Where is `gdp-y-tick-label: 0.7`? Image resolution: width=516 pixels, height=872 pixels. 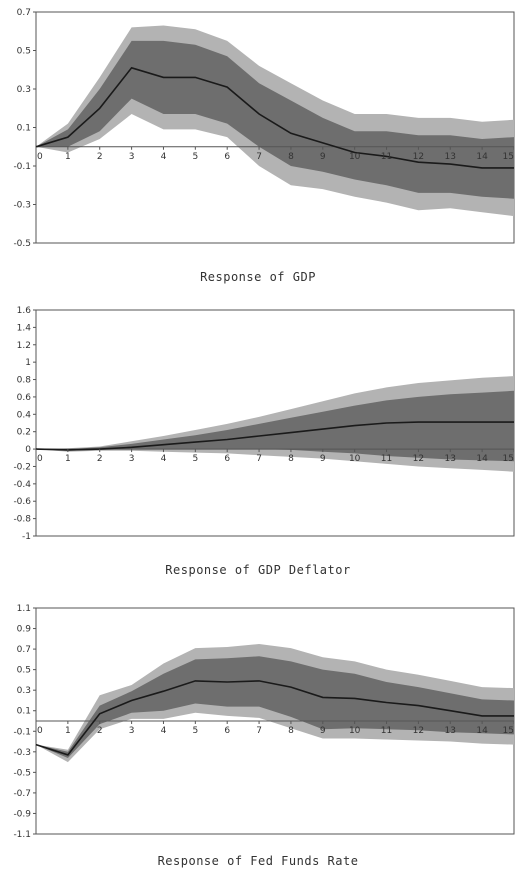
gdp-y-tick-label: 0.7 is located at coordinates (24, 13).